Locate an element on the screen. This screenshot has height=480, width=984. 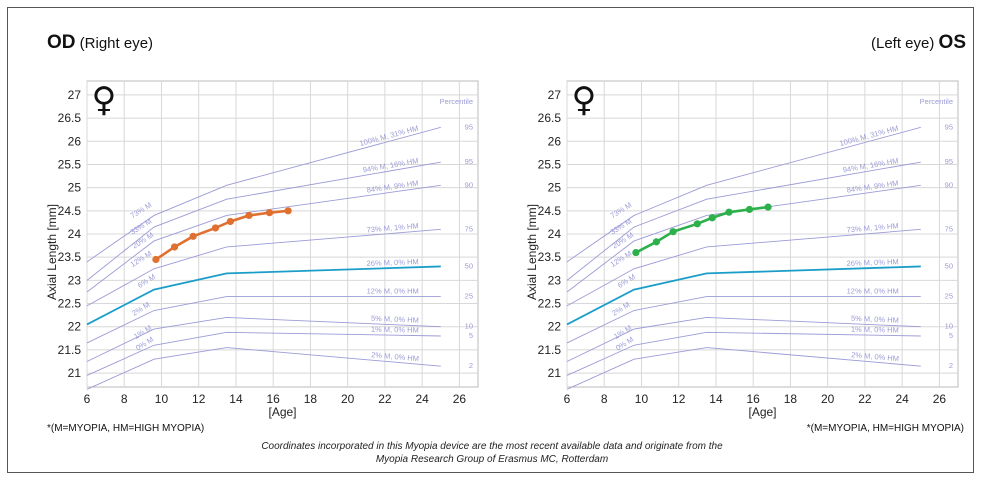
right-eye-curve-label: 12% M, 0% HM is located at coordinates (393, 291).